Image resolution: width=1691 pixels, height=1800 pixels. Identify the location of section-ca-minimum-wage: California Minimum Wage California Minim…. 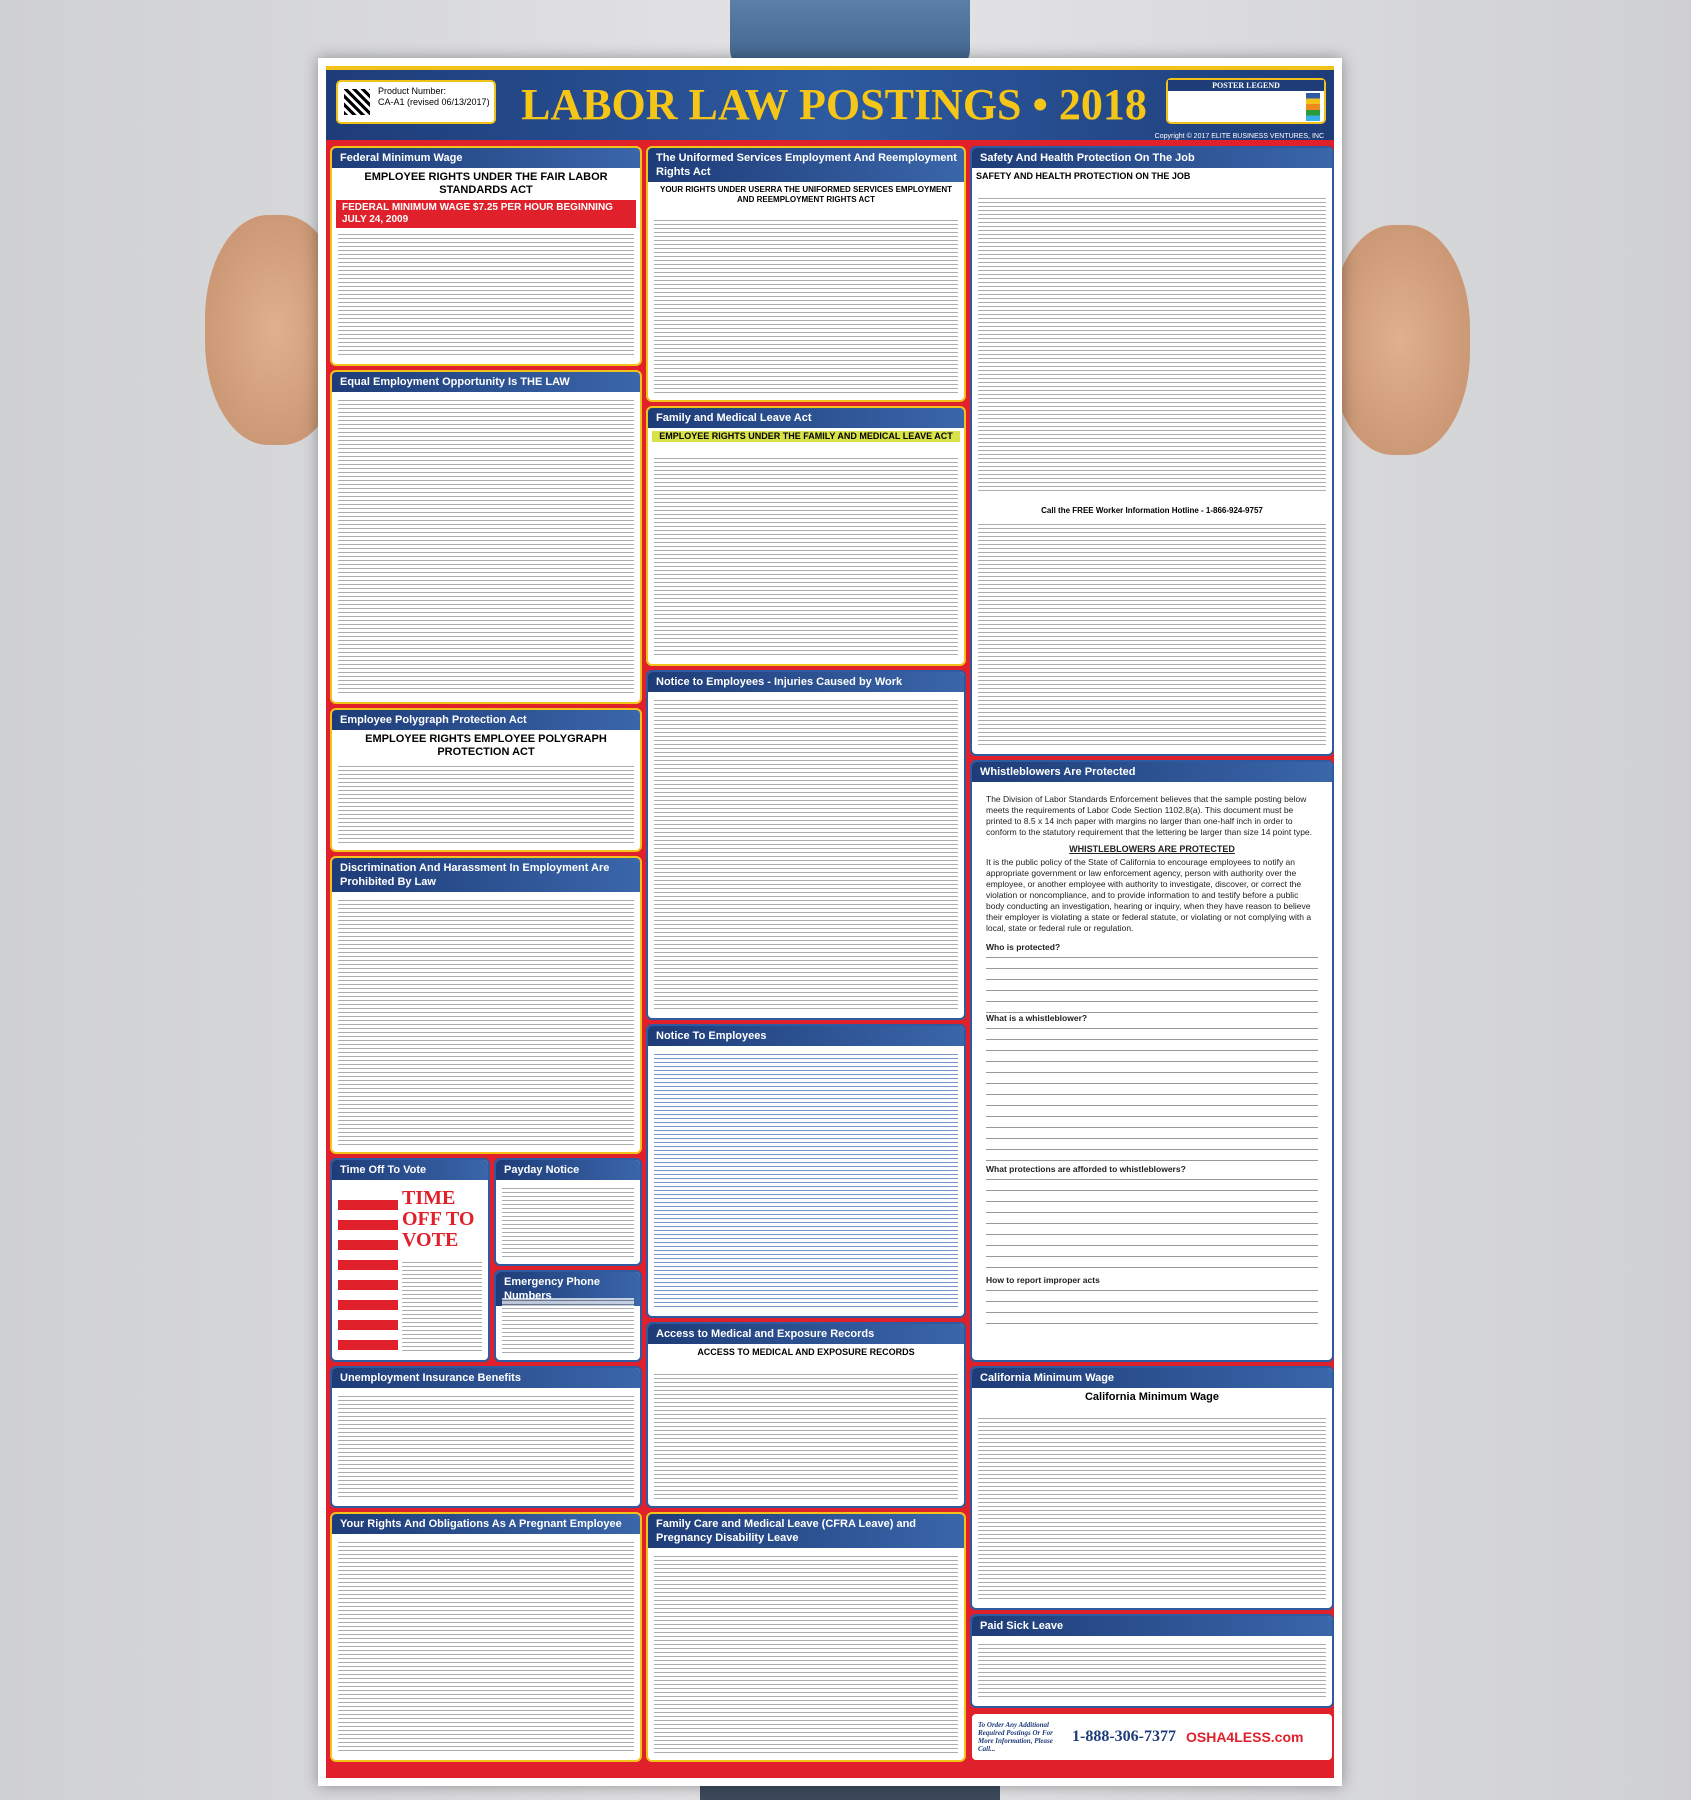
(1152, 1488).